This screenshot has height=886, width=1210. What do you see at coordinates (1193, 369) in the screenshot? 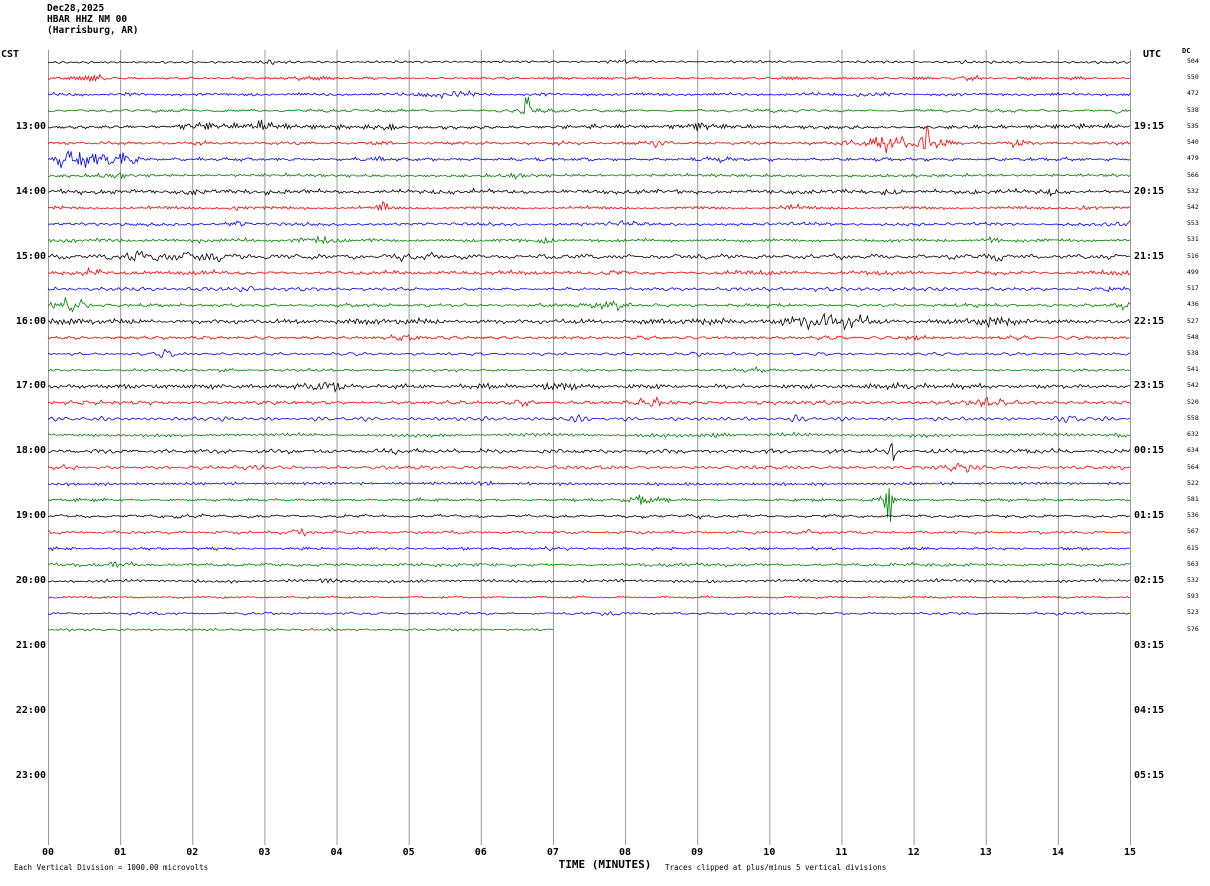
I see `dc-value: 541` at bounding box center [1193, 369].